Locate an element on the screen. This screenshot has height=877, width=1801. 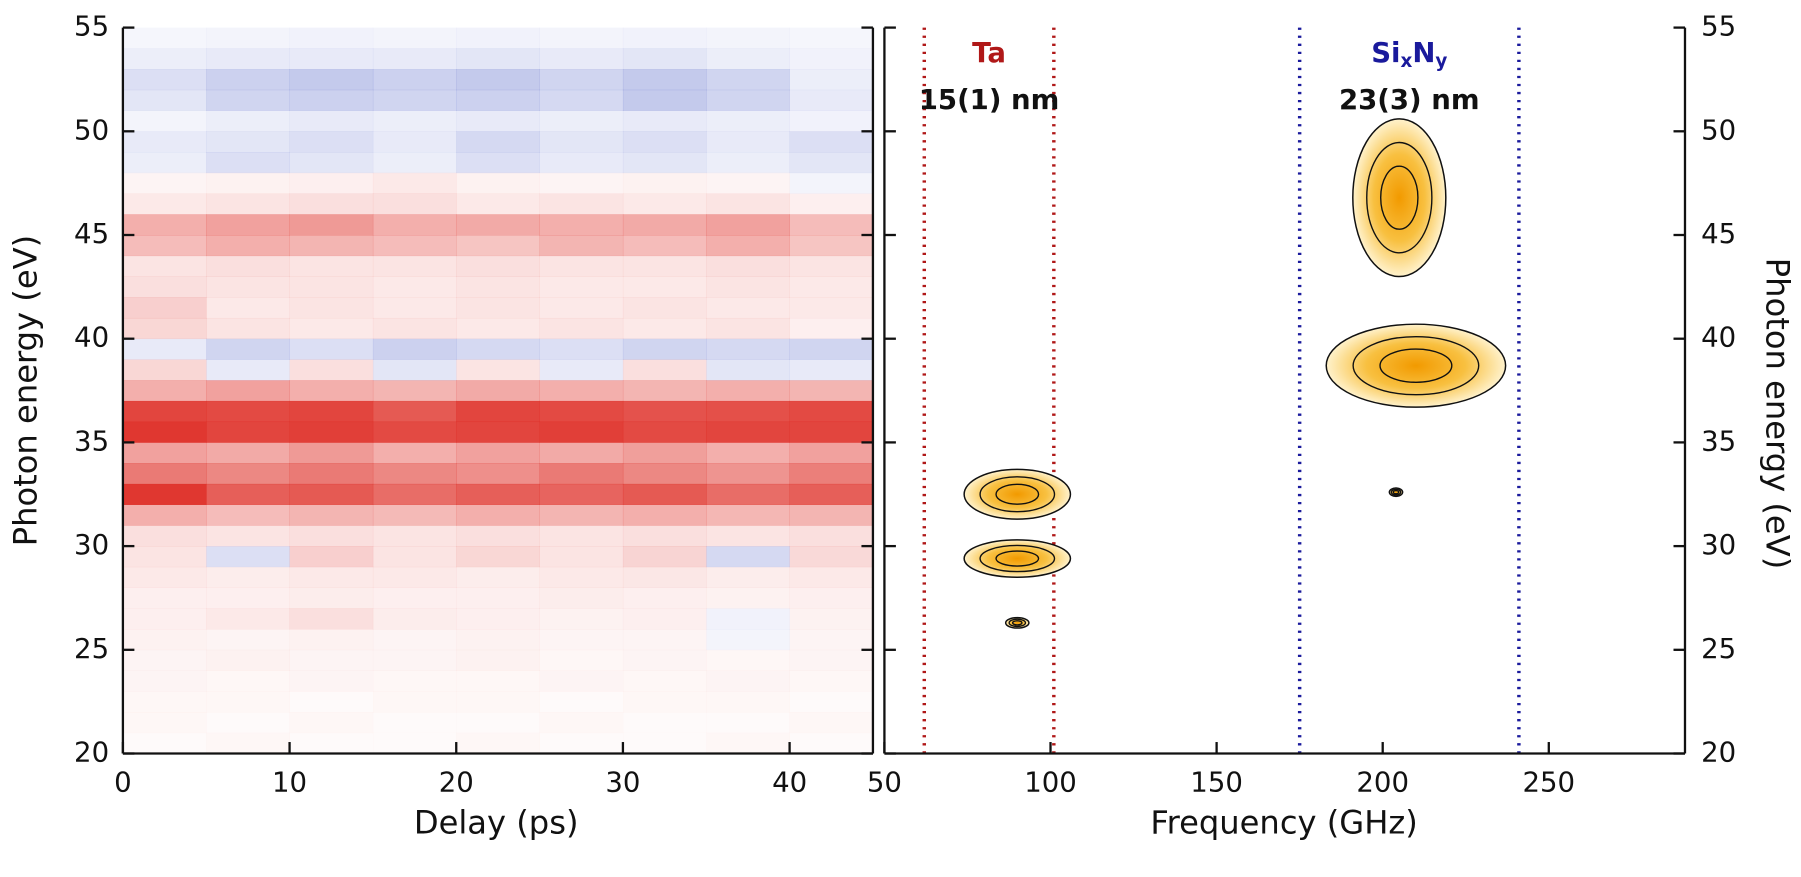
x-tick-label: 100 is located at coordinates (1050, 782).